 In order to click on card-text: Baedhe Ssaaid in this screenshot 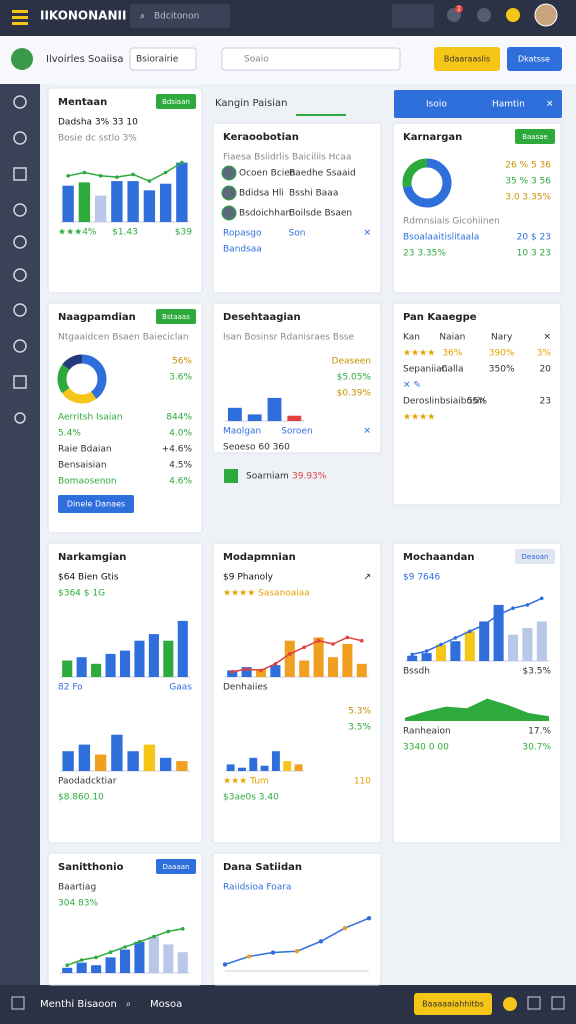, I will do `click(322, 174)`.